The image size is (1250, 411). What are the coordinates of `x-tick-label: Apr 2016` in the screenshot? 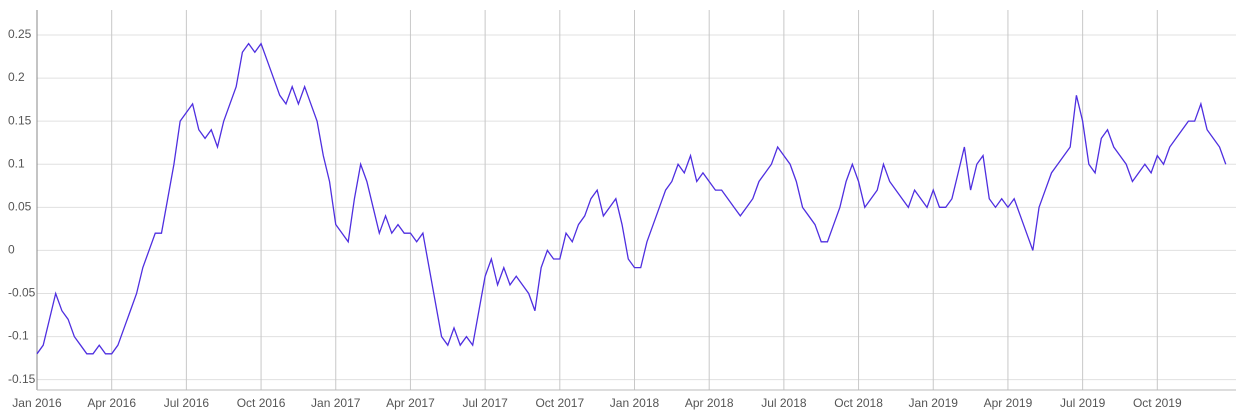 It's located at (111, 403).